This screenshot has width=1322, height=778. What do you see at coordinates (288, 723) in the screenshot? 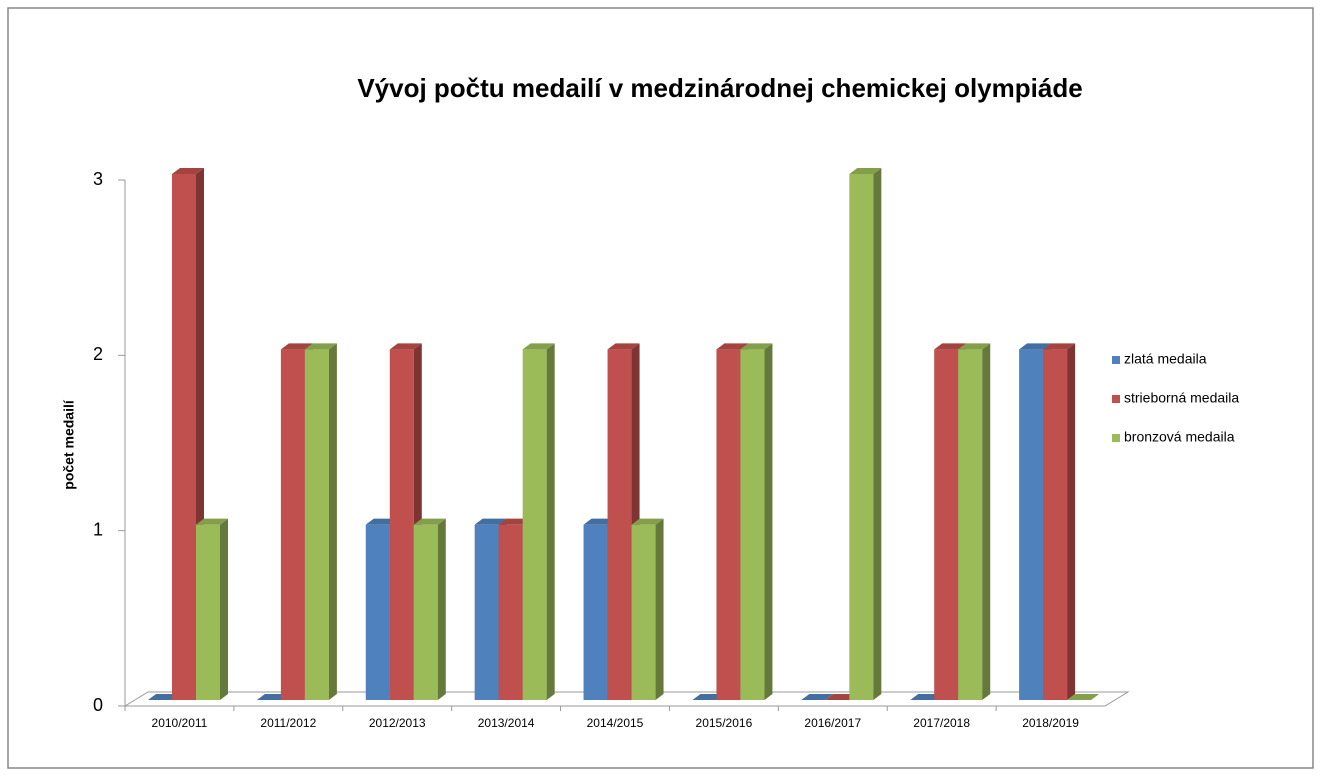
I see `x-tick-label: 2011/2012` at bounding box center [288, 723].